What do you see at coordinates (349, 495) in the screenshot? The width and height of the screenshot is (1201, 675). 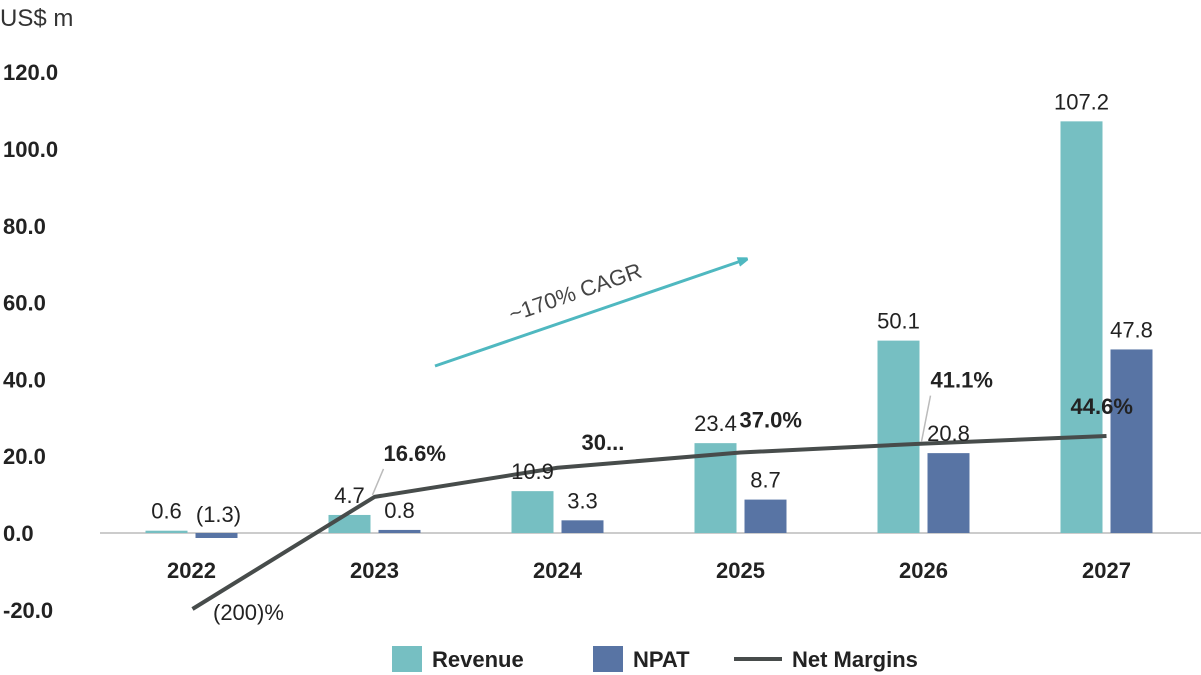 I see `revenue-value-label: 4.7` at bounding box center [349, 495].